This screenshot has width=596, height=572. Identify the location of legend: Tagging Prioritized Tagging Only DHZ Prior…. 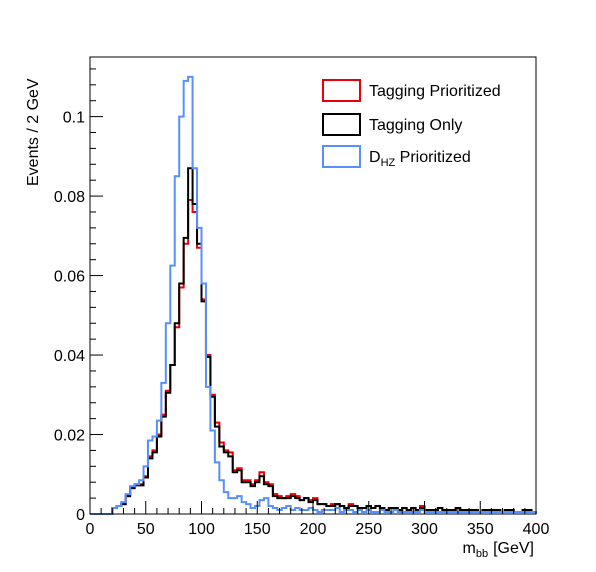
(411, 124).